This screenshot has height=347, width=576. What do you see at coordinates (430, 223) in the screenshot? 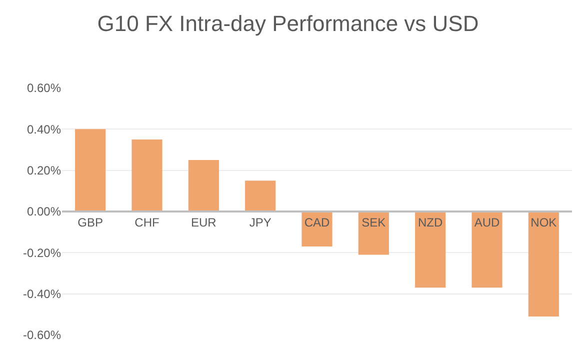
I see `x-tick-label: NZD` at bounding box center [430, 223].